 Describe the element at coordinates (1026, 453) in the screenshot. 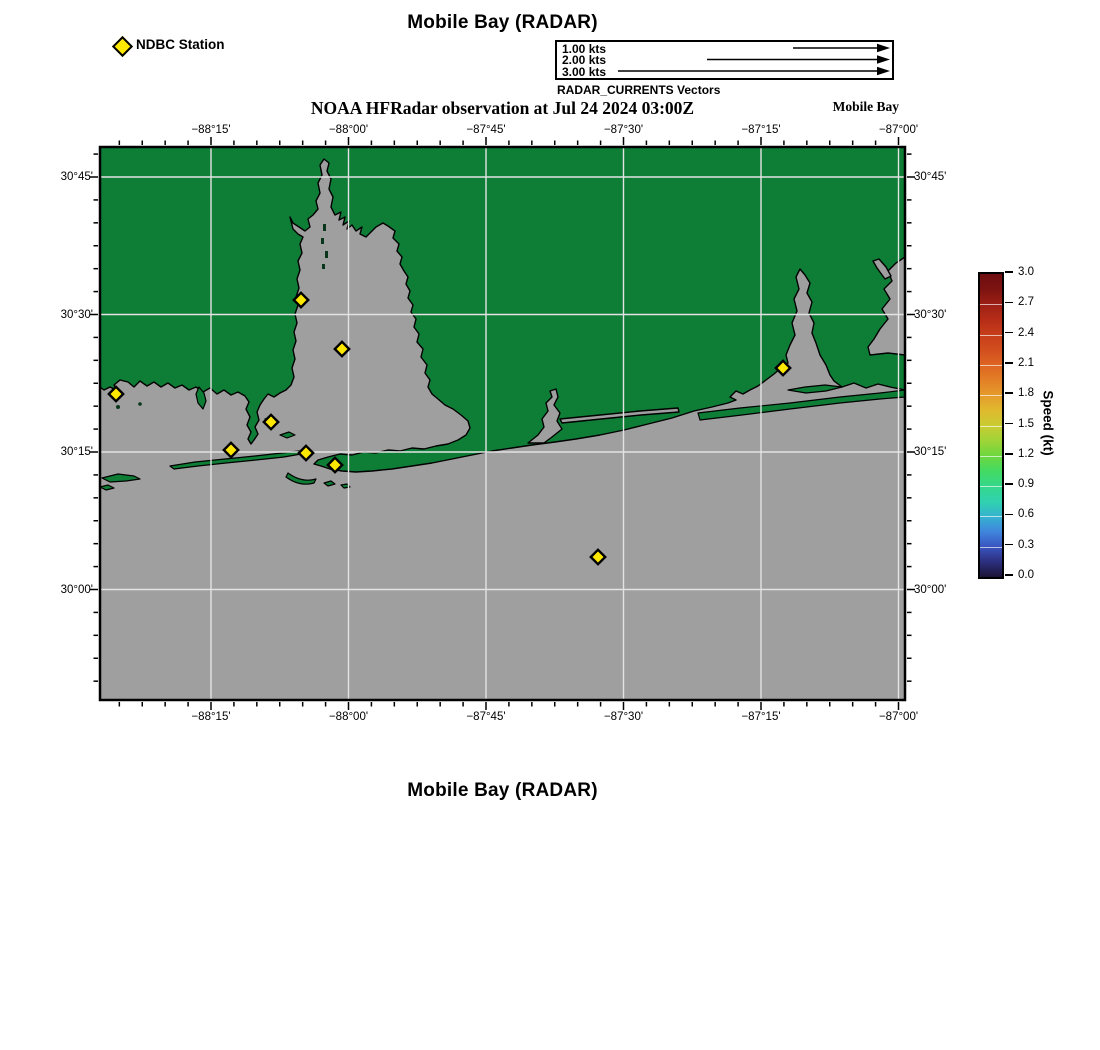

I see `colorbar-tick-label: 1.2` at that location.